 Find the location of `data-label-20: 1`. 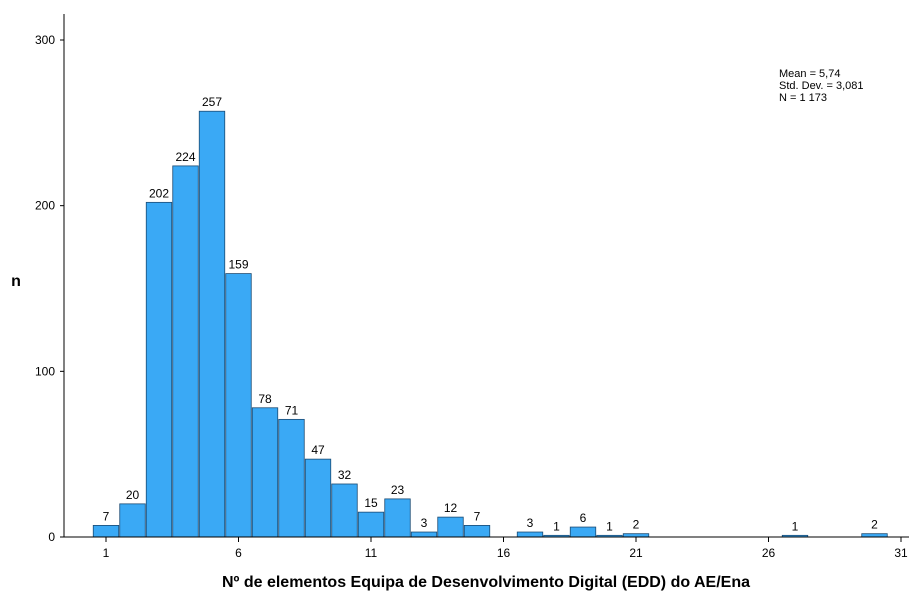

data-label-20: 1 is located at coordinates (609, 526).